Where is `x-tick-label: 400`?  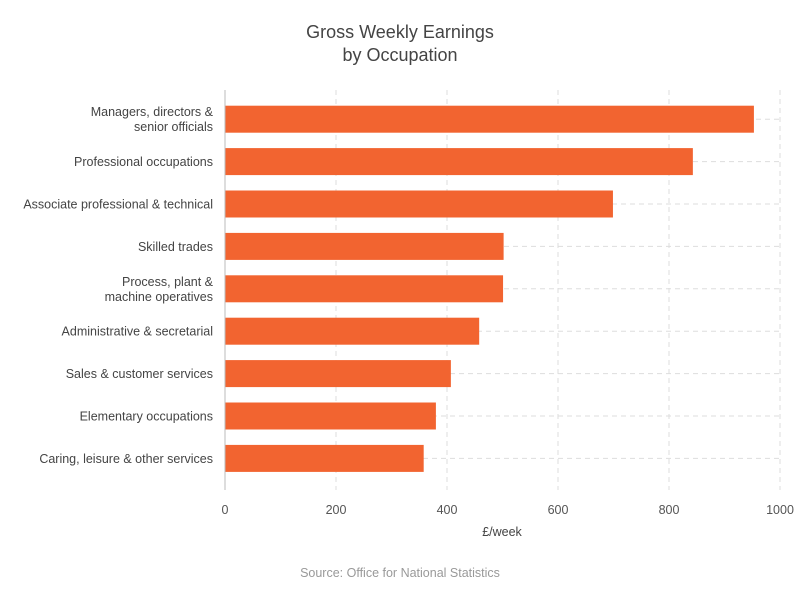 x-tick-label: 400 is located at coordinates (447, 510).